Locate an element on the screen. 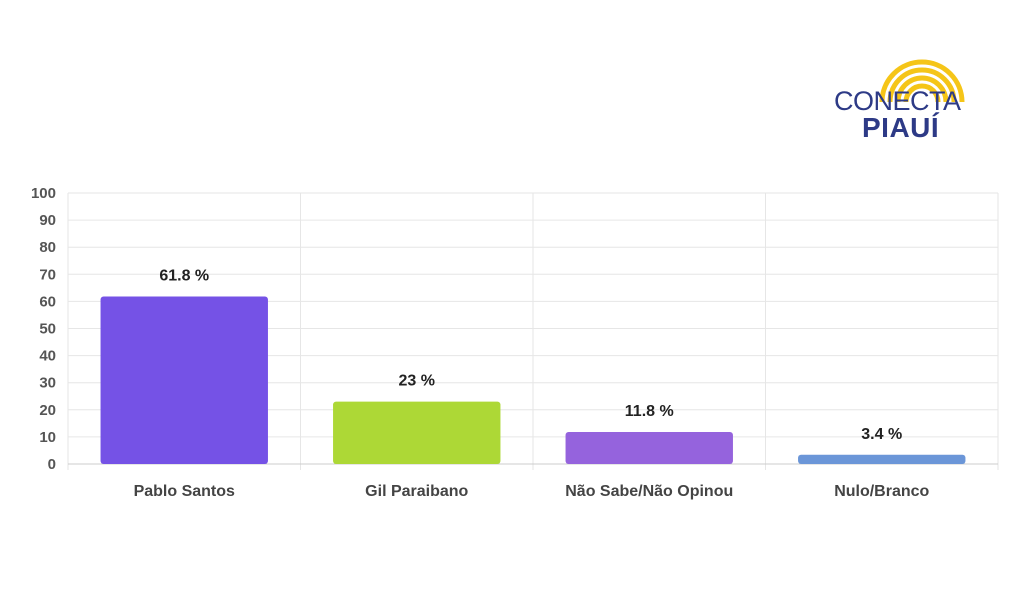 This screenshot has width=1024, height=606. bar-data-label: 61.8 % is located at coordinates (184, 276).